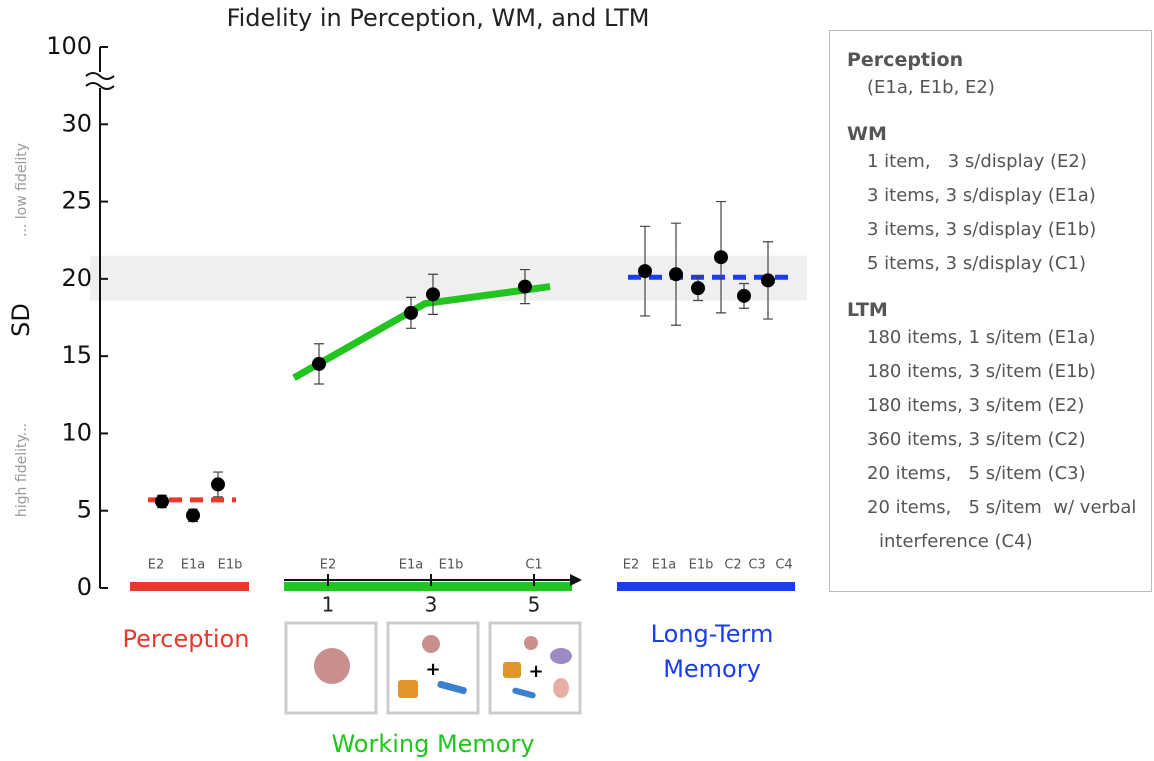 The width and height of the screenshot is (1154, 761). I want to click on legend-item: 20 items, 5 s/item (C3), so click(976, 473).